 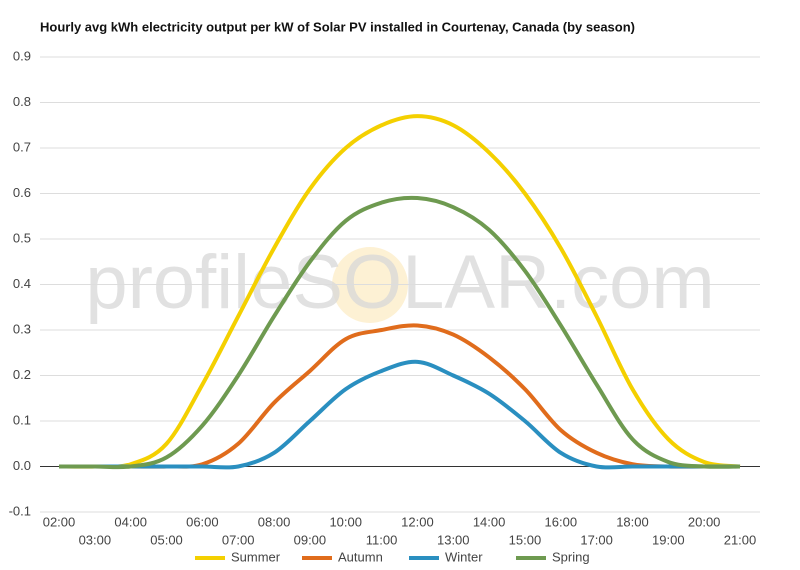 What do you see at coordinates (166, 539) in the screenshot?
I see `x-tick-label: 05:00` at bounding box center [166, 539].